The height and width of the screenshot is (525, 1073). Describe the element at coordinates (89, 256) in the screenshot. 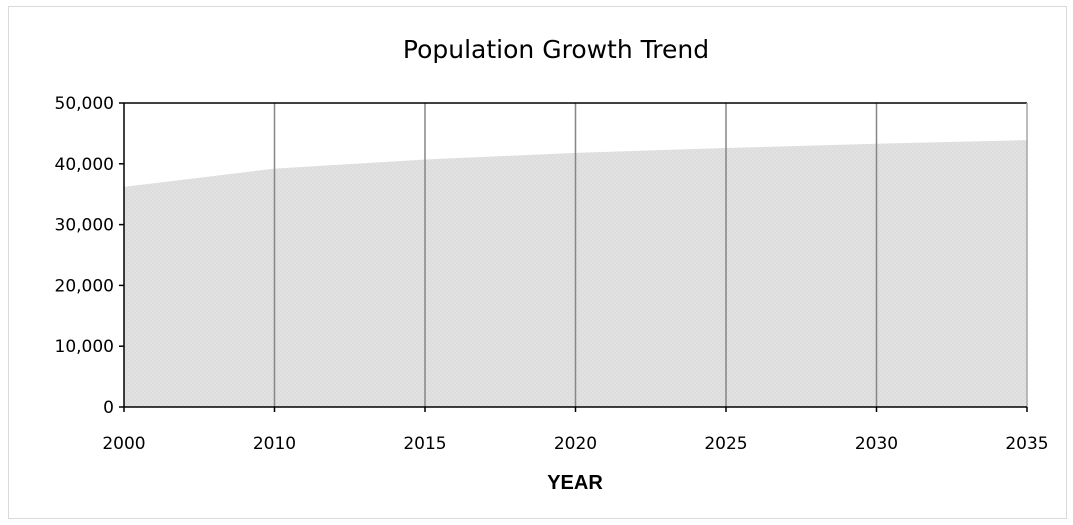

I see `y-axis-ticks: 0 10,000 20,000 30,000 40,000 50,000` at that location.